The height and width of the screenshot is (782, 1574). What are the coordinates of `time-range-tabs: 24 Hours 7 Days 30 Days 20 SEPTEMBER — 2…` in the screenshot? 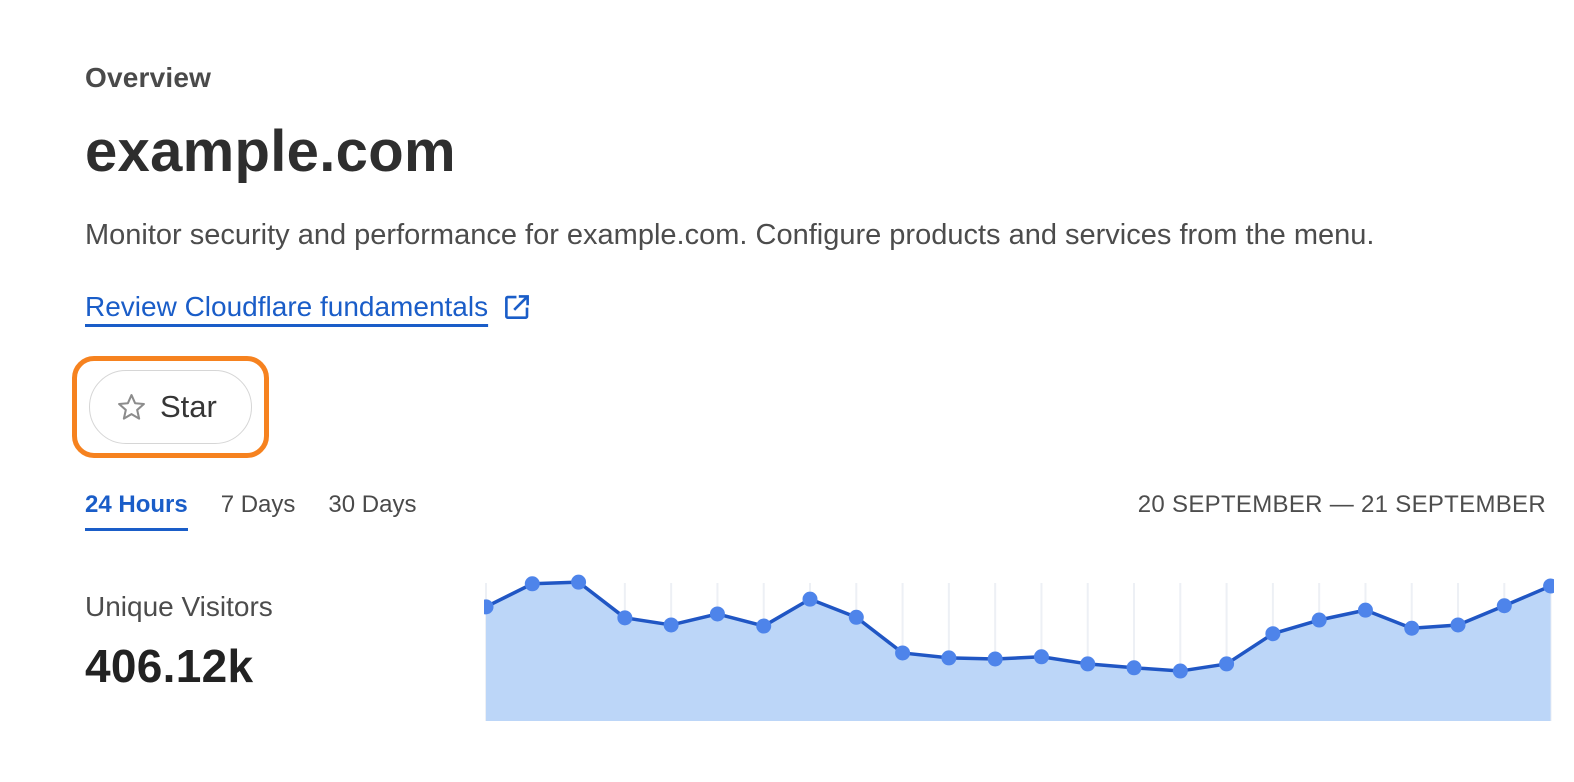 It's located at (815, 511).